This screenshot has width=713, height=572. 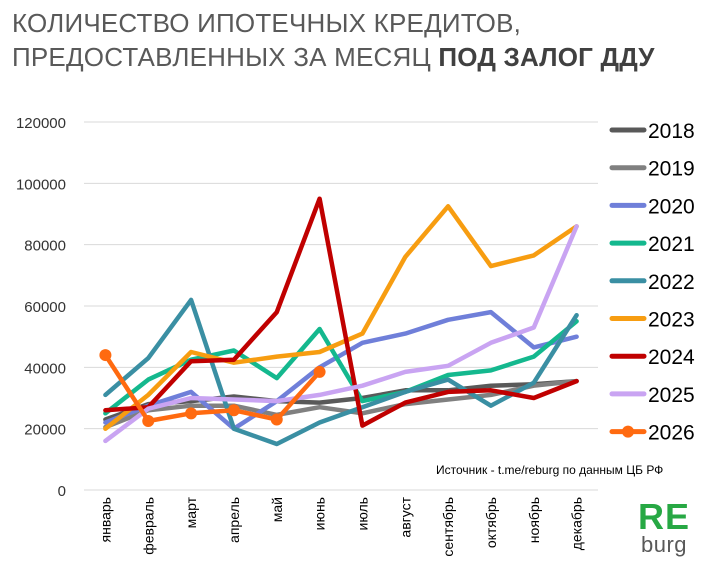 I want to click on legend-label: 2021, so click(x=671, y=244).